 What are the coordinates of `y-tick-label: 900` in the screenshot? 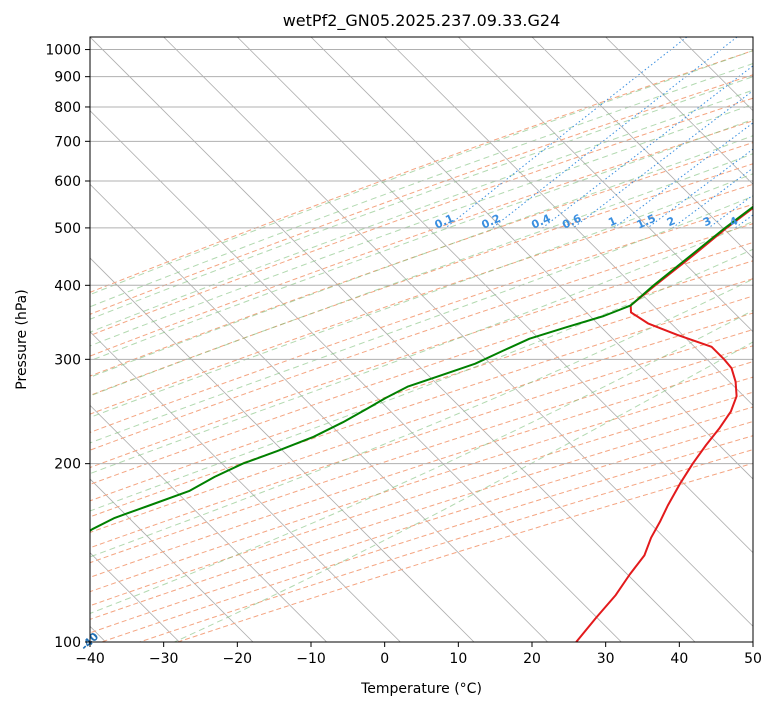 It's located at (67, 78).